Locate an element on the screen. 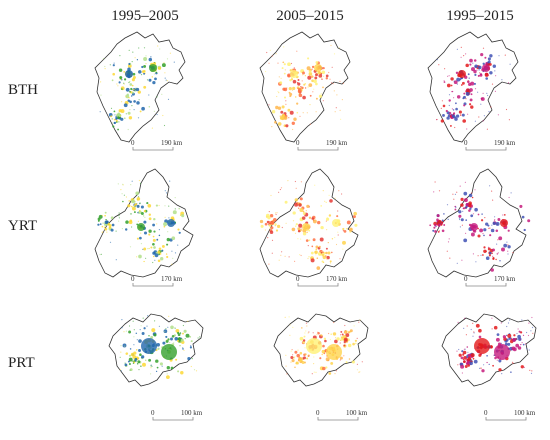 This screenshot has width=550, height=440. bth-scale-bar-1: 0 190 km is located at coordinates (157, 145).